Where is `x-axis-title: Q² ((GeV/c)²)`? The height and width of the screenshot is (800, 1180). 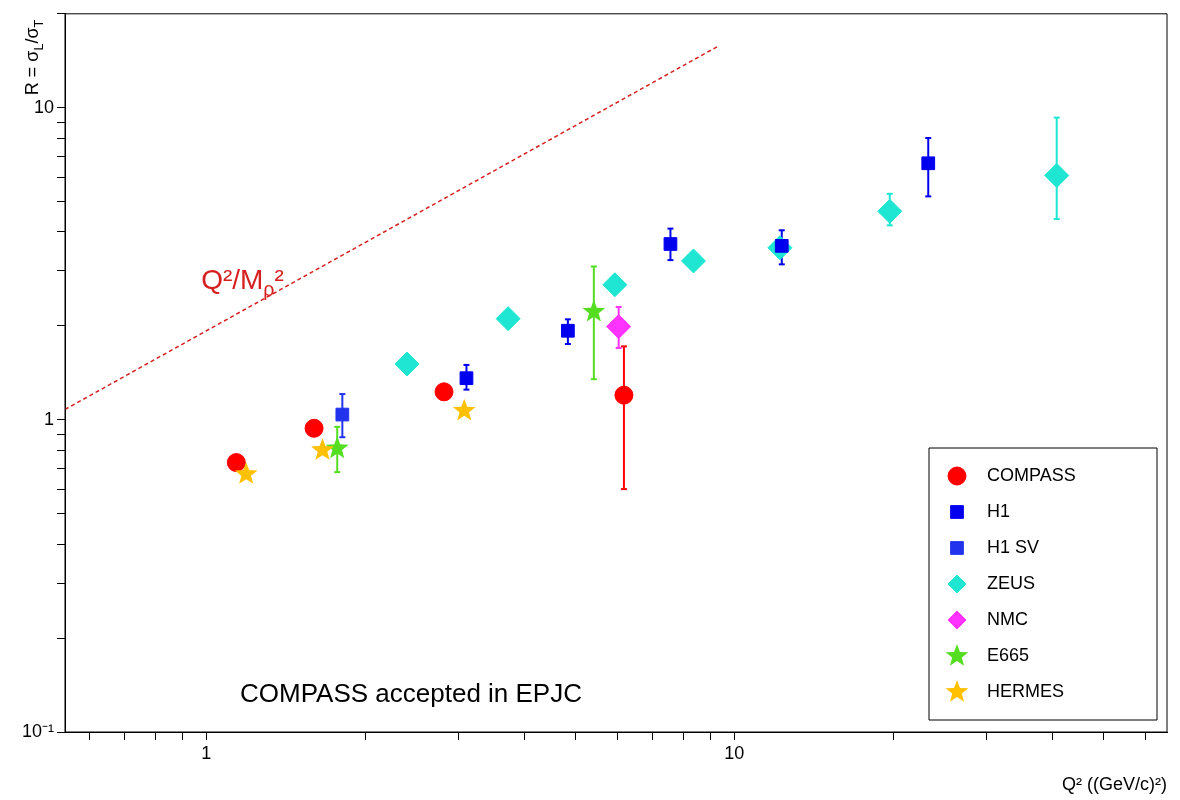 x-axis-title: Q² ((GeV/c)²) is located at coordinates (1115, 784).